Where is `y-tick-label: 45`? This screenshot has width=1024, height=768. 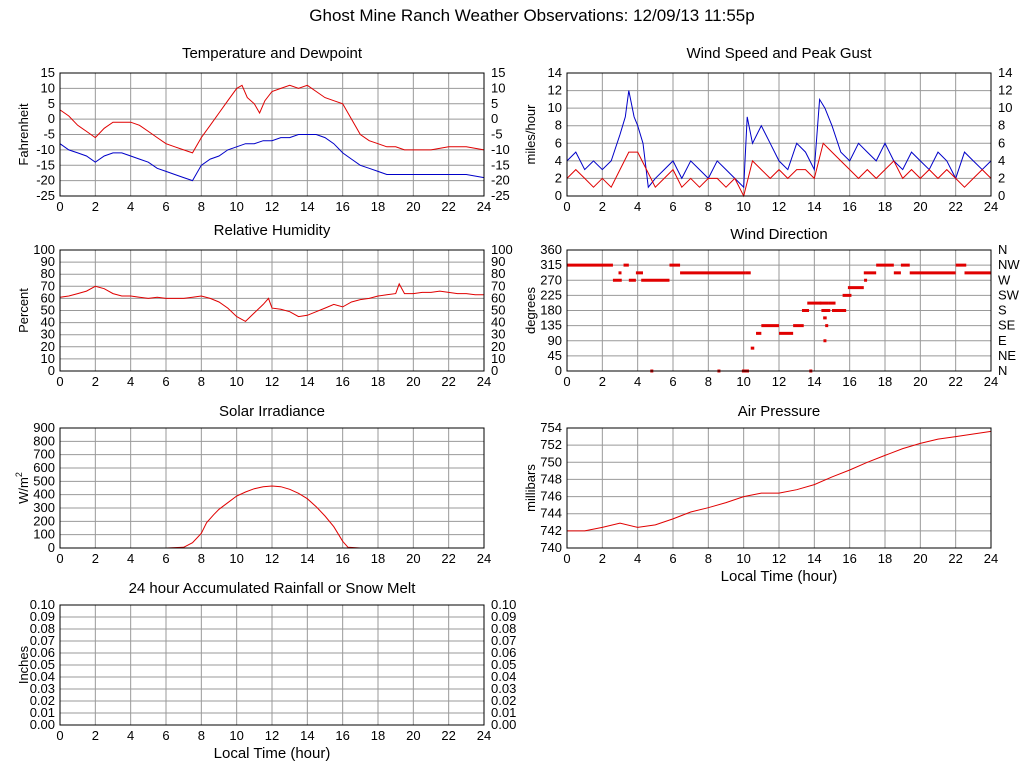
y-tick-label: 45 is located at coordinates (555, 355).